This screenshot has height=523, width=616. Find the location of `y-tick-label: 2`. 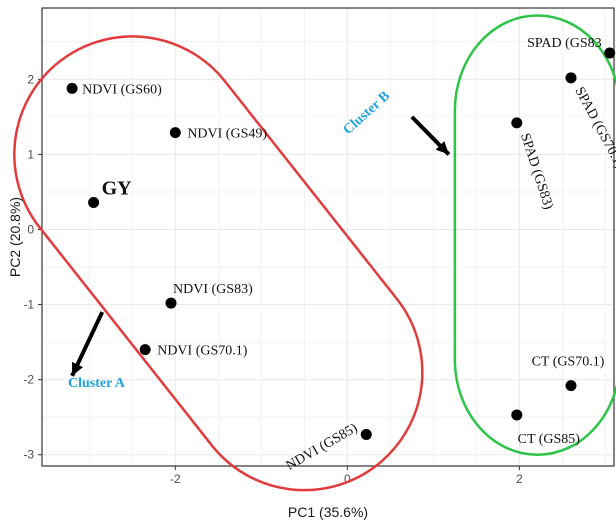

y-tick-label: 2 is located at coordinates (30, 79).